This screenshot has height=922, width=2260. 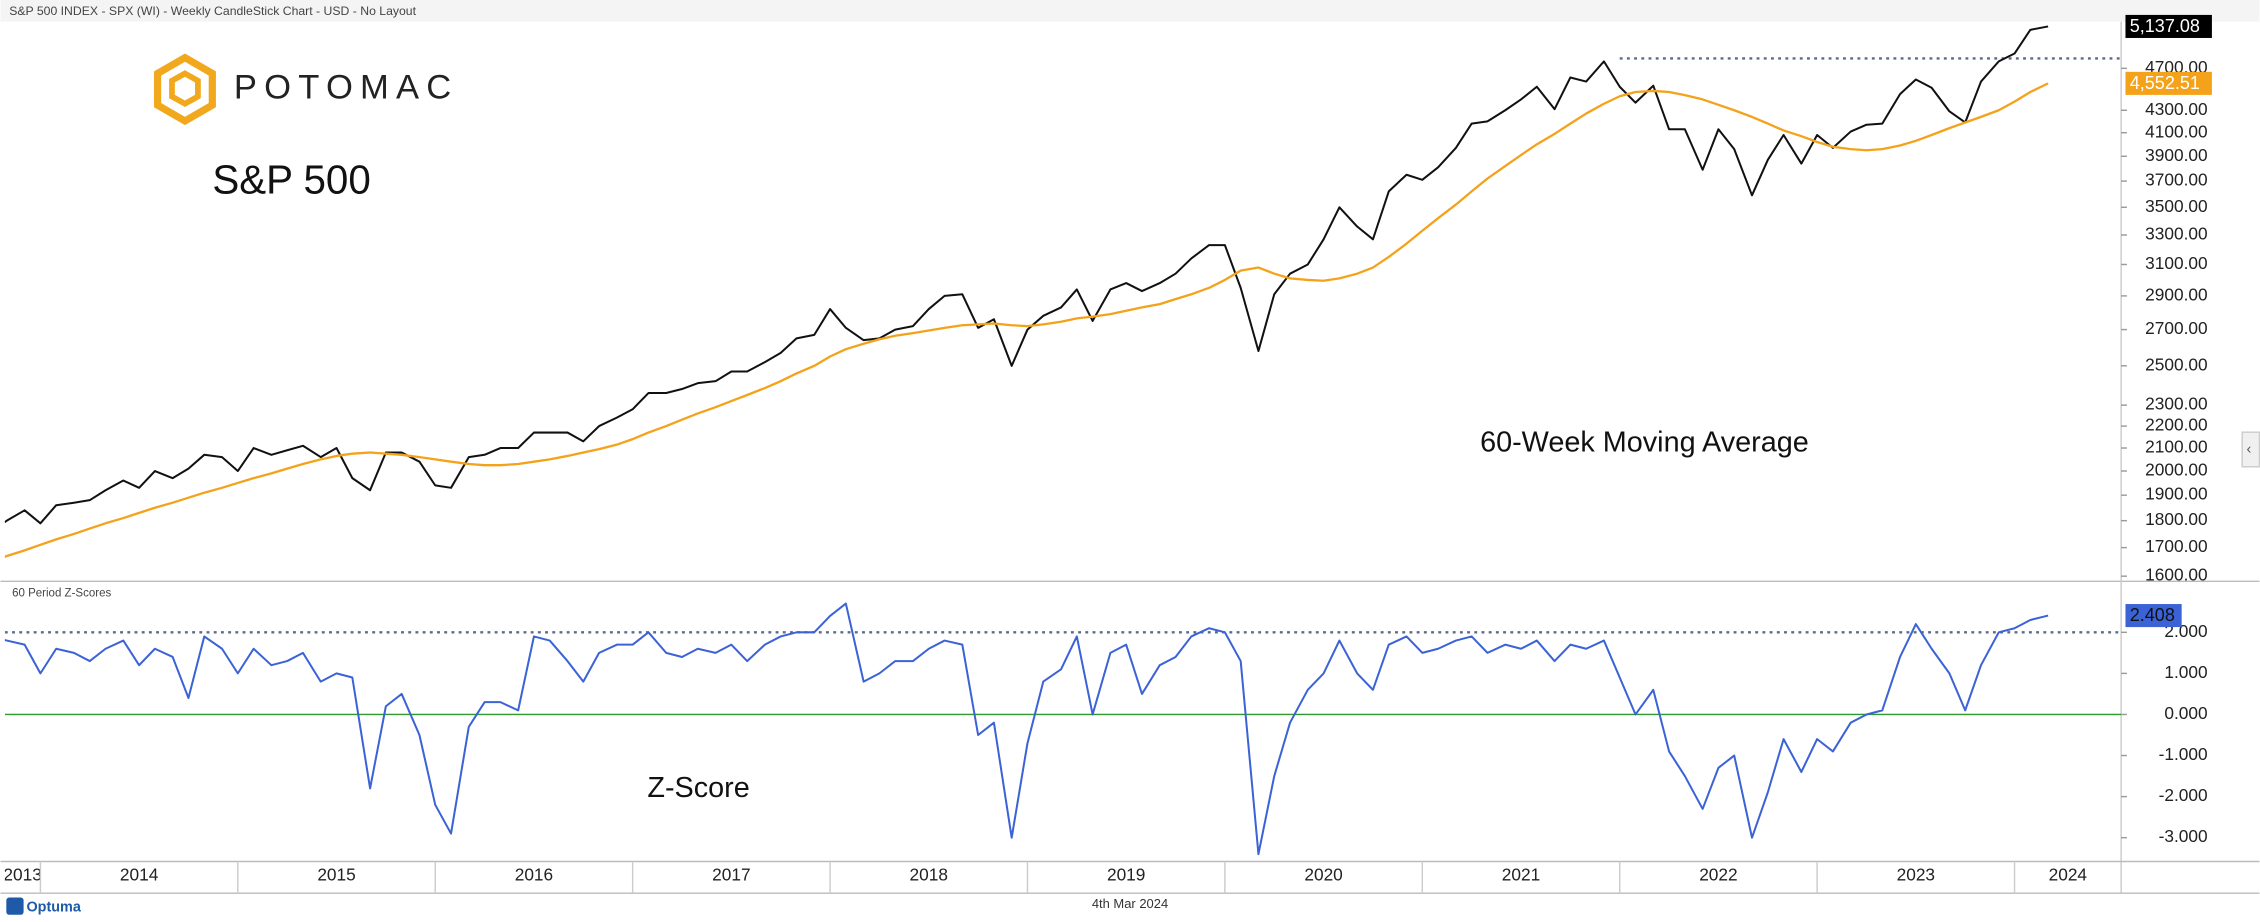 What do you see at coordinates (2176, 546) in the screenshot?
I see `y-tick-label: 1700.00` at bounding box center [2176, 546].